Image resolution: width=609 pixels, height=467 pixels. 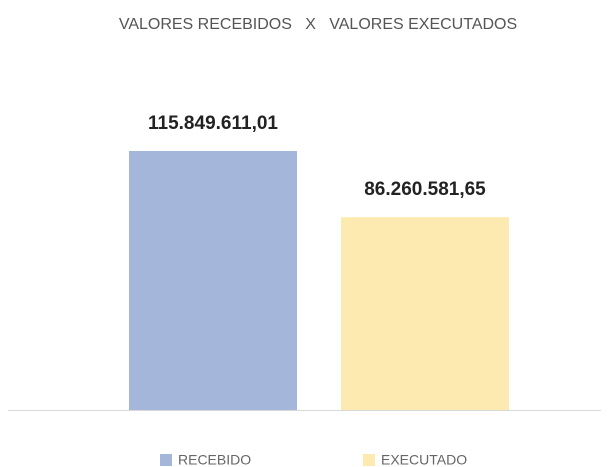 I want to click on value-label: 115.849.611,01, so click(x=213, y=123).